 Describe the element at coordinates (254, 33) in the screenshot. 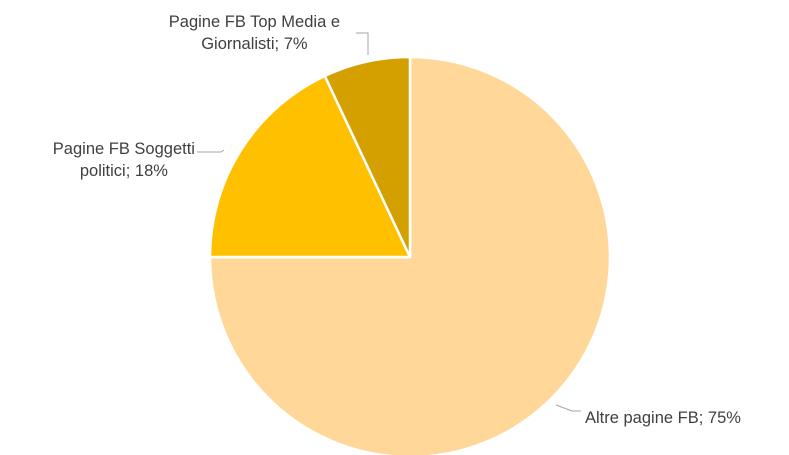

I see `data-label-pagine-fb-top-media-e-giornalisti: Pagine FB Top Media e Giornalisti; 7%` at that location.